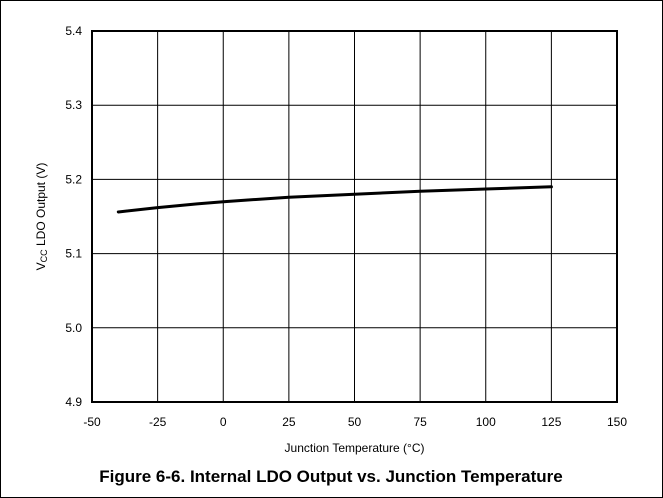 This screenshot has width=663, height=498. I want to click on x-tick-label: -50, so click(92, 422).